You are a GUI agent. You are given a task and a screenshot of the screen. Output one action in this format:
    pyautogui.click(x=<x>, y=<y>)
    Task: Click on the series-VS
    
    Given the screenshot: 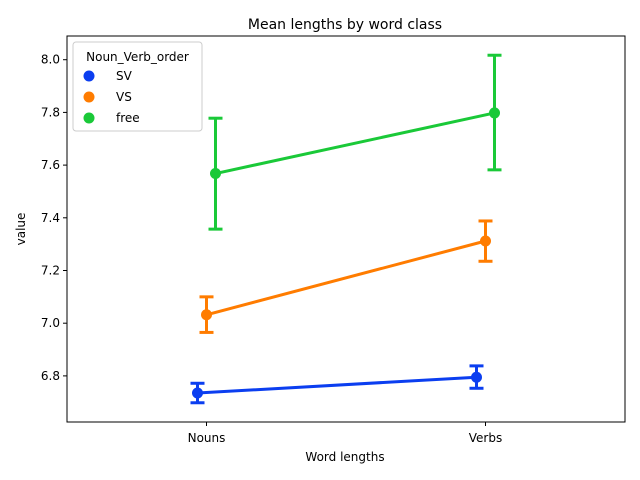 What is the action you would take?
    pyautogui.click(x=346, y=276)
    